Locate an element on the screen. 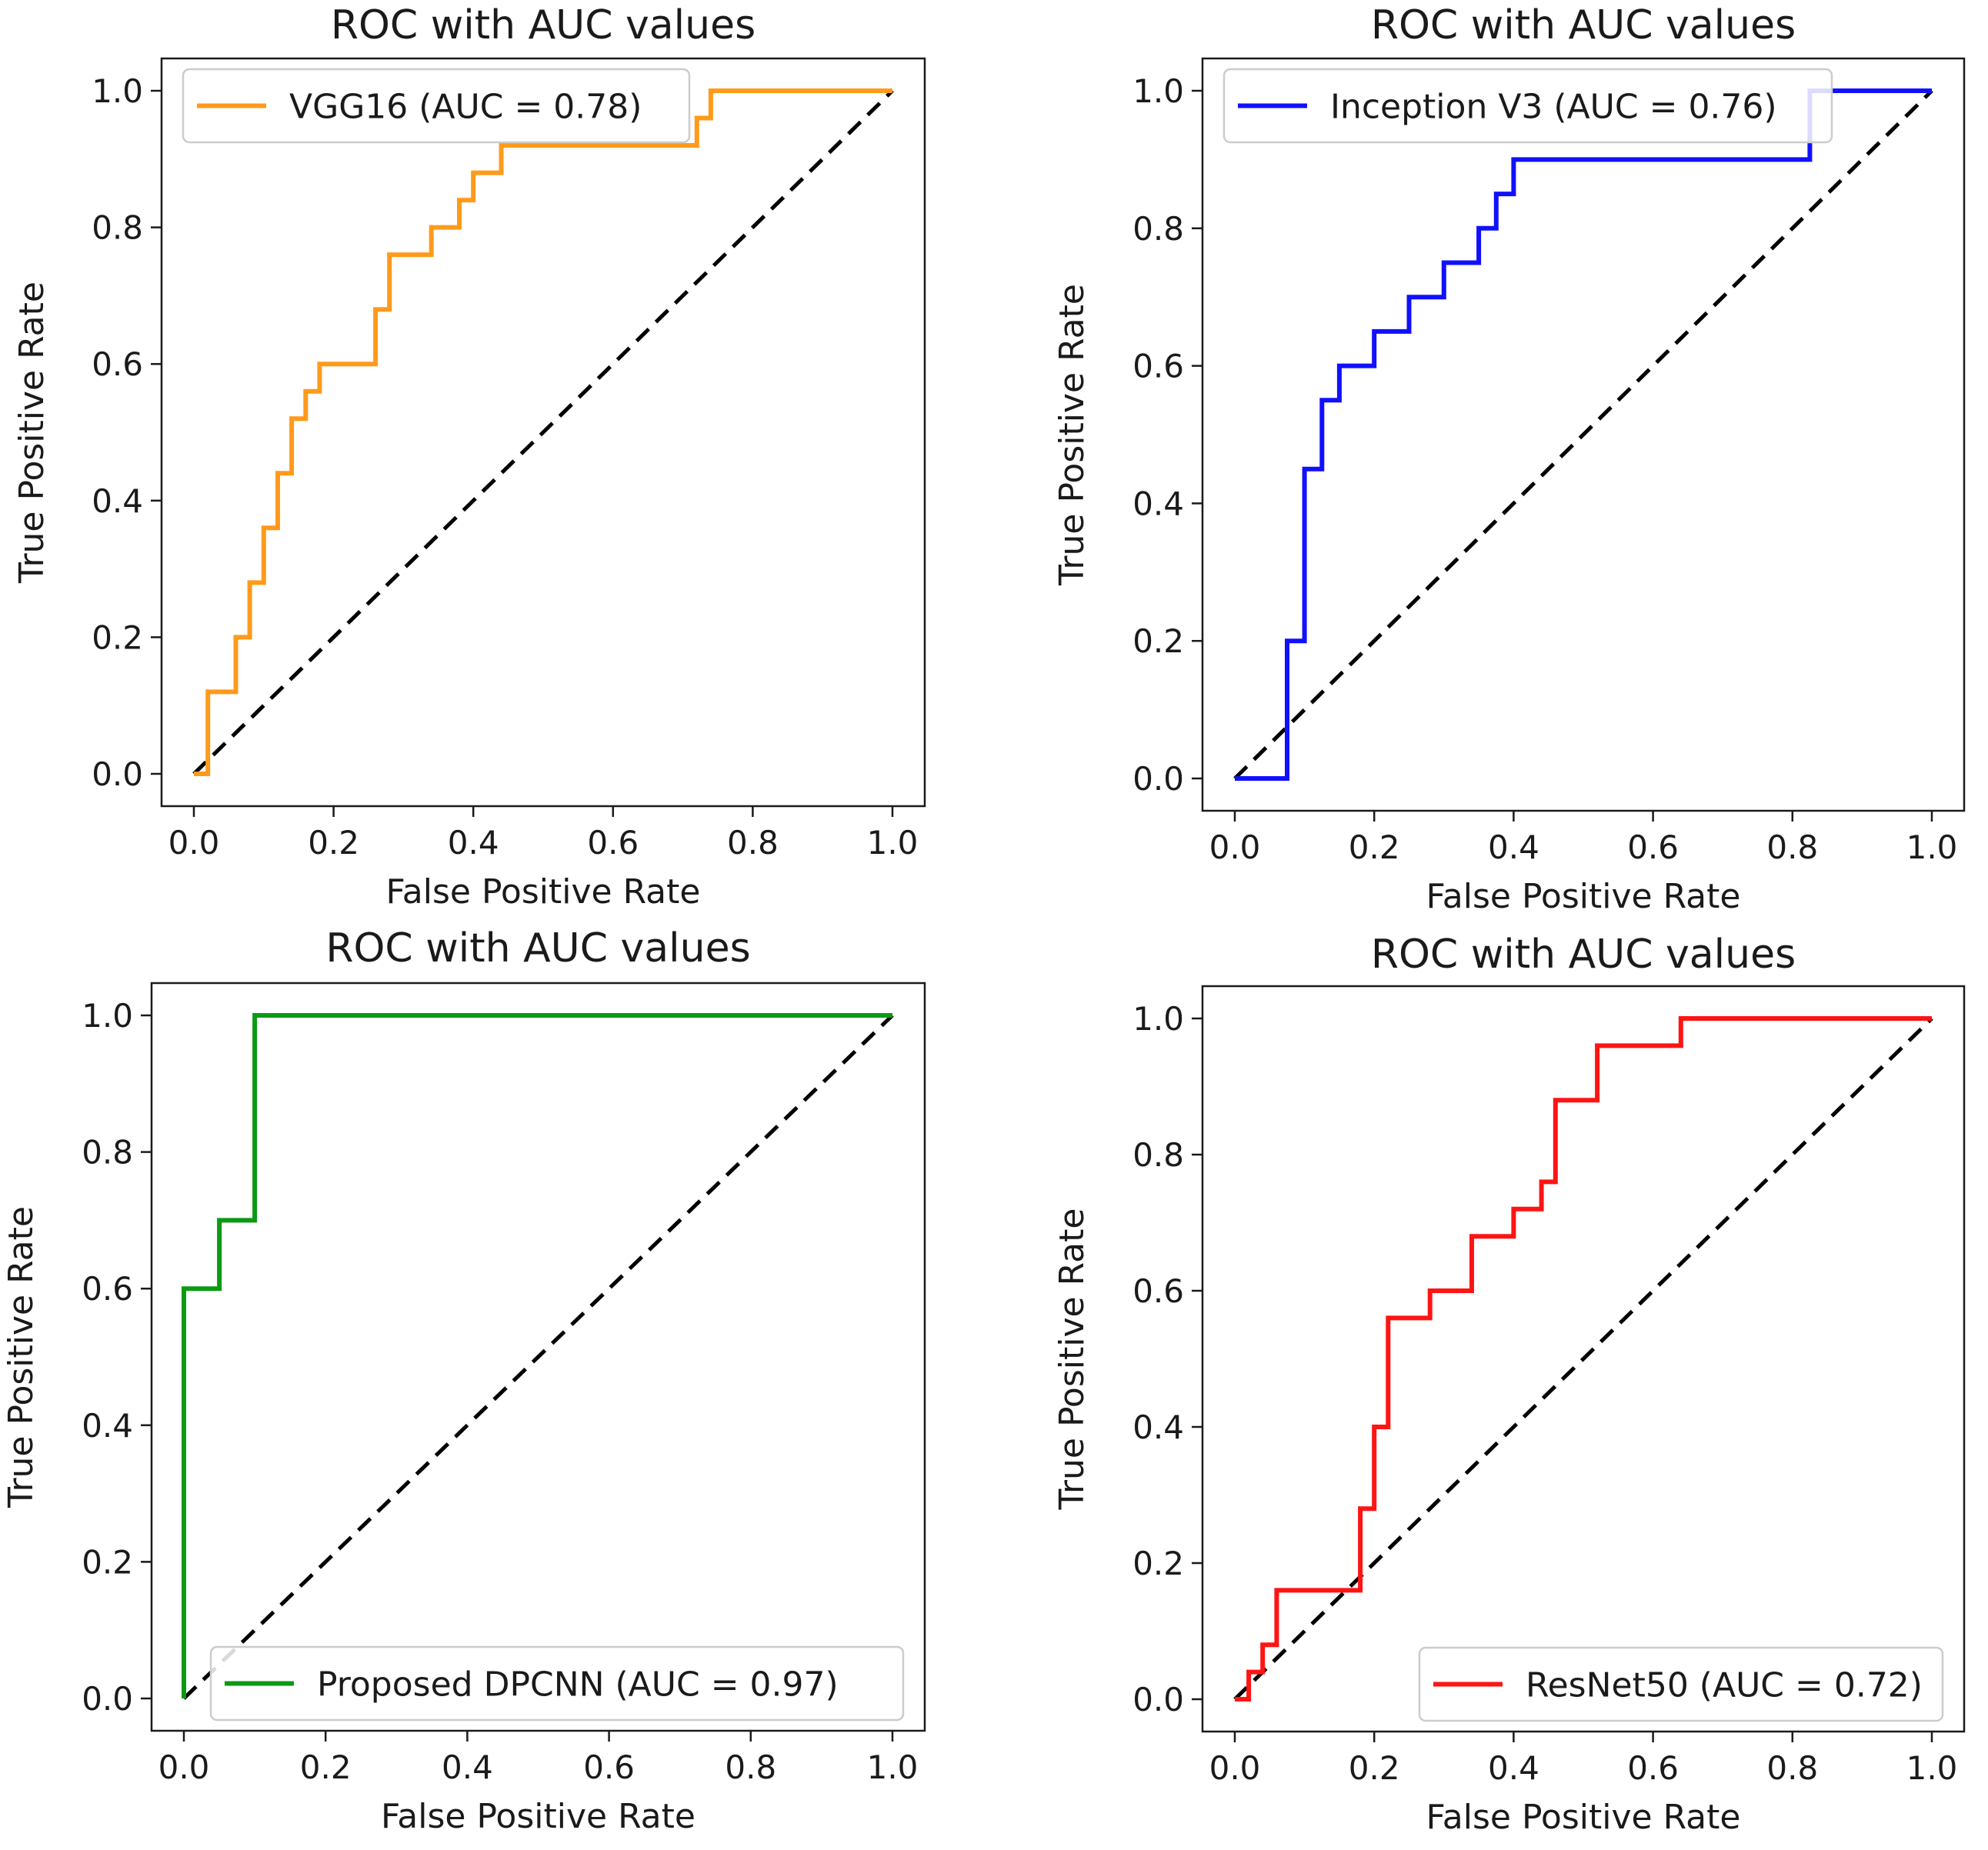 The image size is (1988, 1850). legend: Proposed DPCNN (AUC = 0.97) is located at coordinates (557, 1684).